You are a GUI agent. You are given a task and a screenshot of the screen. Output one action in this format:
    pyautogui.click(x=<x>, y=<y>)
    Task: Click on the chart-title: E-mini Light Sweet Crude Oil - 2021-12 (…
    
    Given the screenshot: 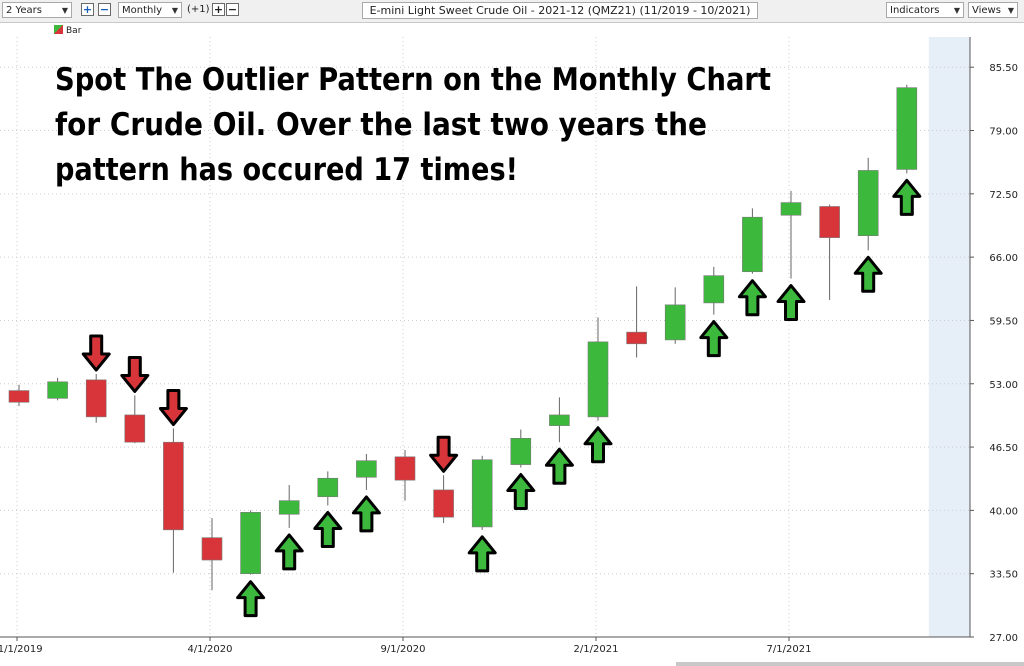 What is the action you would take?
    pyautogui.click(x=560, y=10)
    